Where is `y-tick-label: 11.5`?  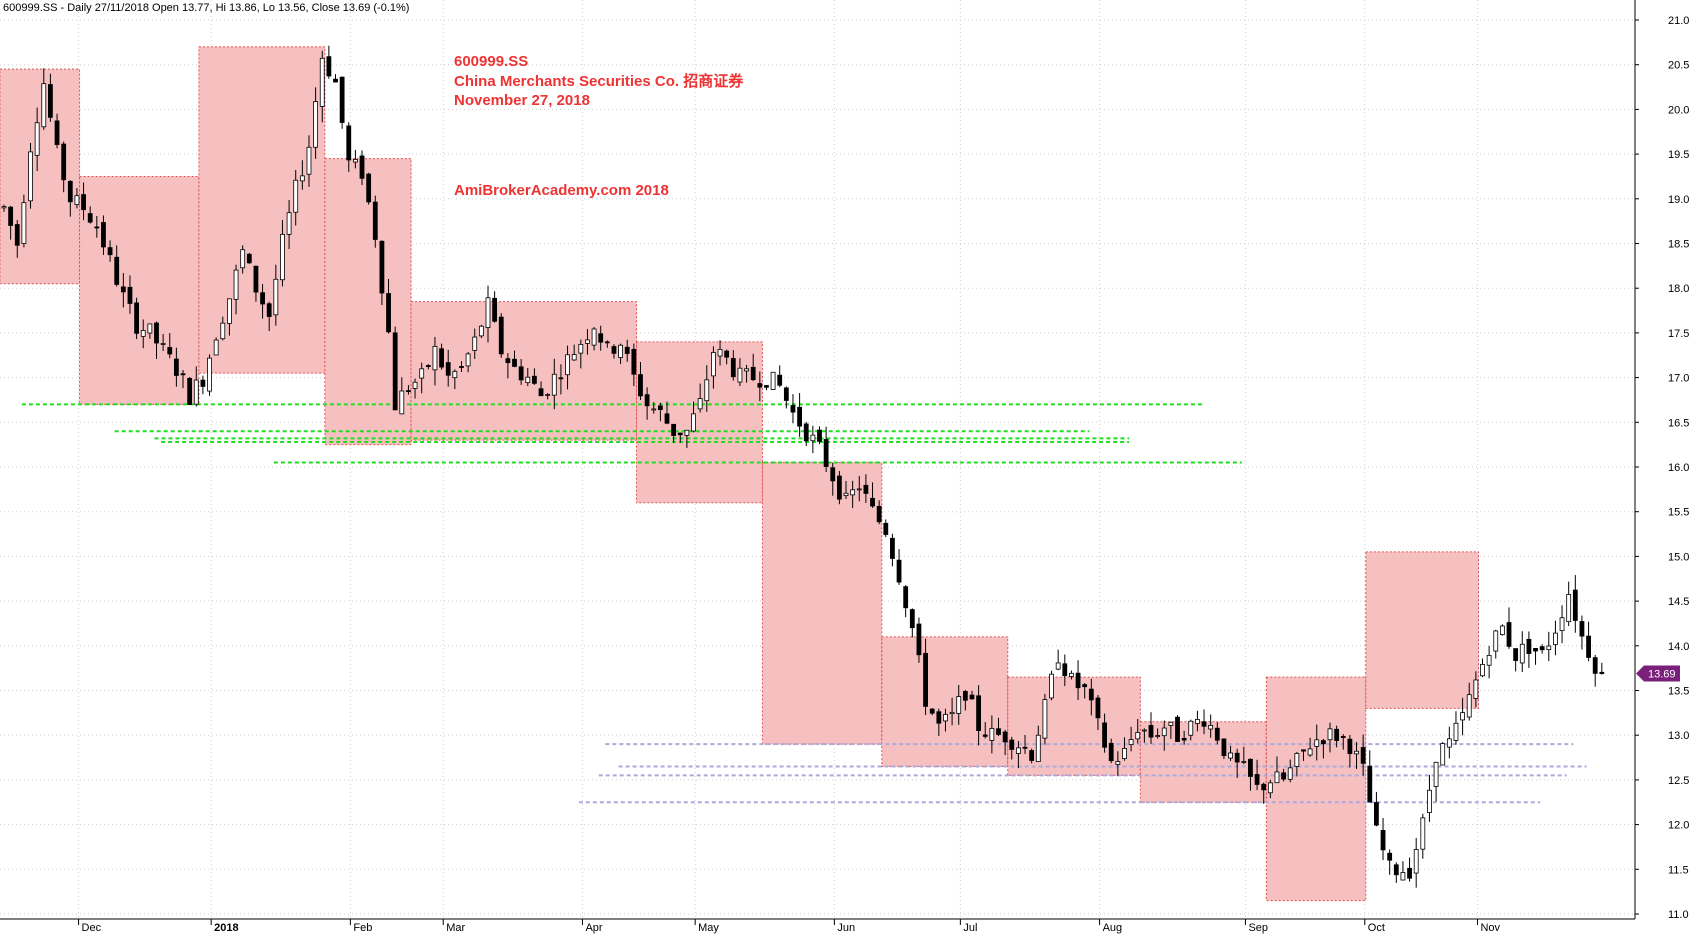
y-tick-label: 11.5 is located at coordinates (1678, 870).